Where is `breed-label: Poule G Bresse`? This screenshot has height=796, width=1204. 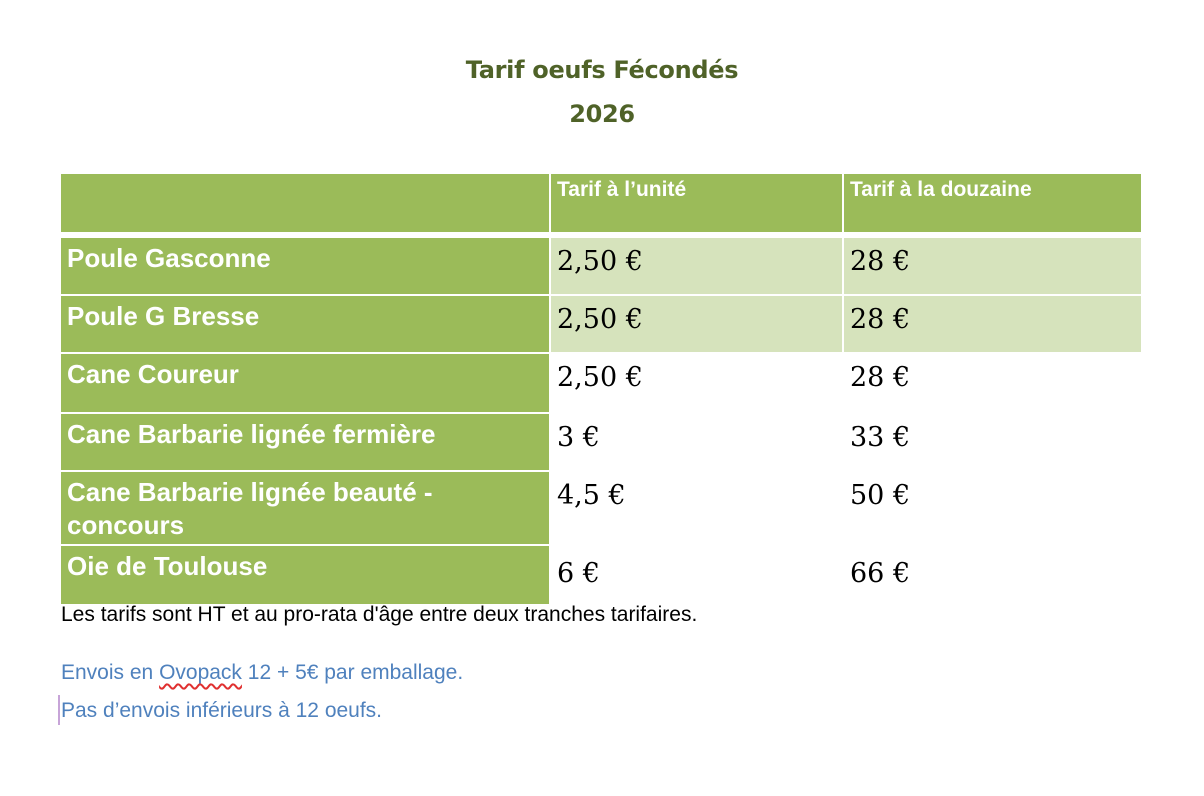 breed-label: Poule G Bresse is located at coordinates (306, 324).